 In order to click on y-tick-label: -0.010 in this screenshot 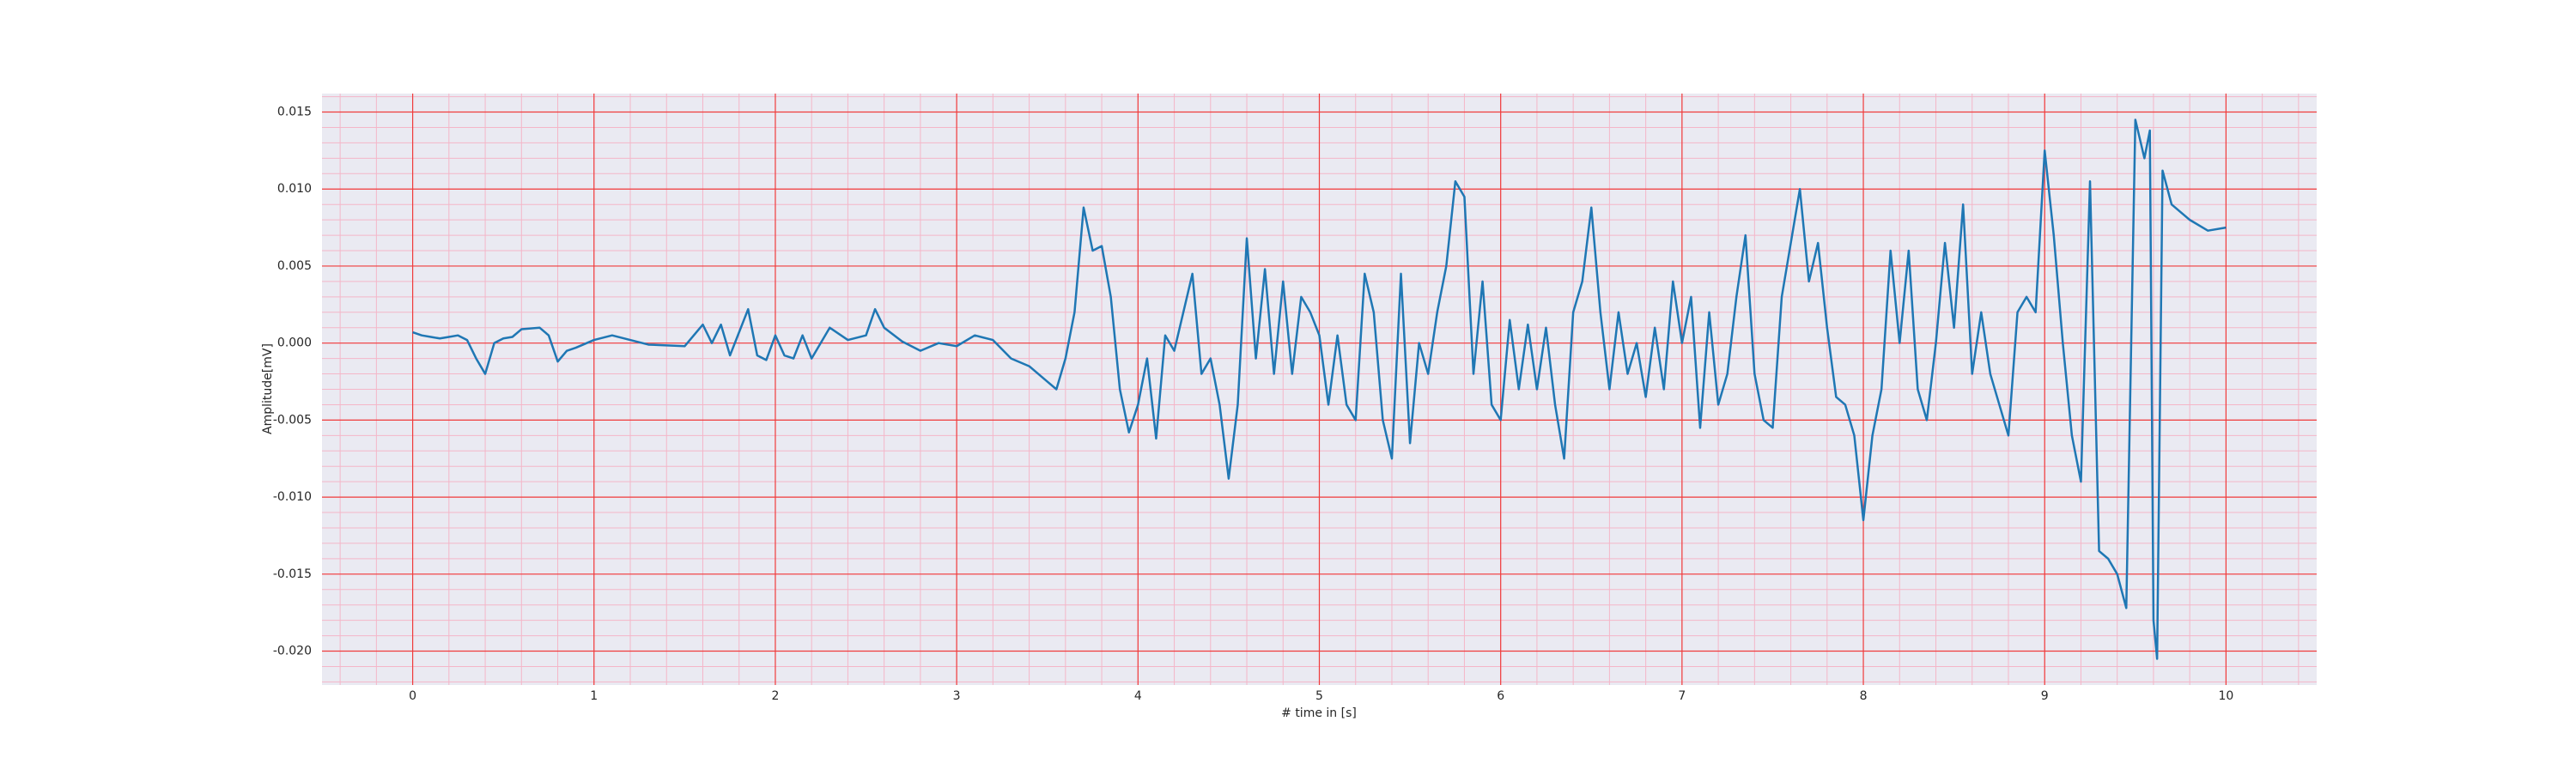, I will do `click(292, 497)`.